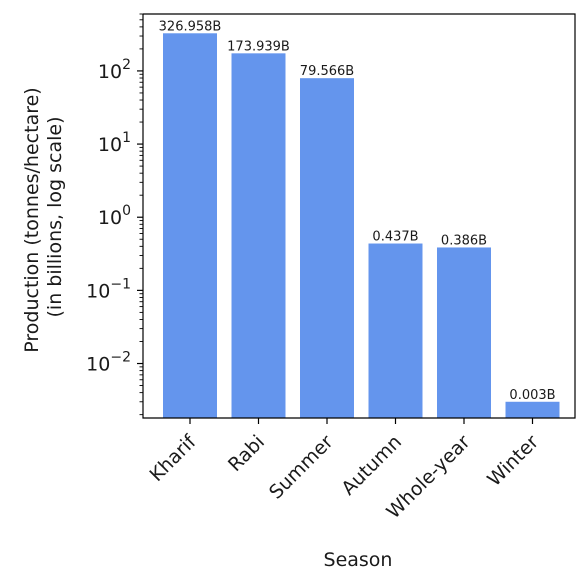 The image size is (577, 574). What do you see at coordinates (258, 46) in the screenshot?
I see `data-label: 173.939B` at bounding box center [258, 46].